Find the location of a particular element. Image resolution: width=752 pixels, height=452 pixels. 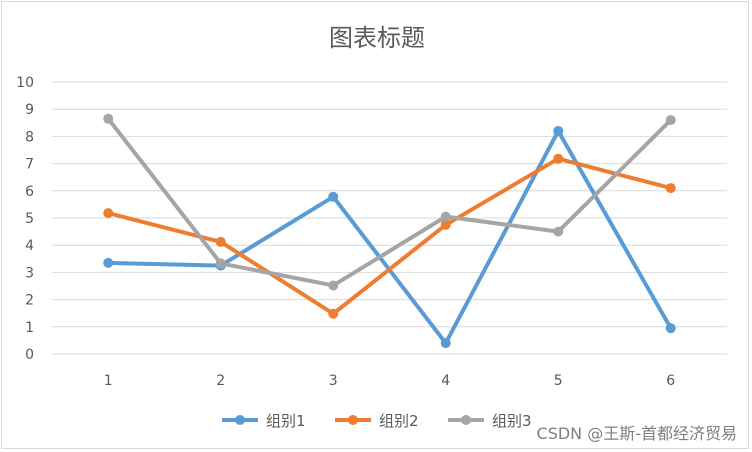

x-tick-label: 5 is located at coordinates (558, 381).